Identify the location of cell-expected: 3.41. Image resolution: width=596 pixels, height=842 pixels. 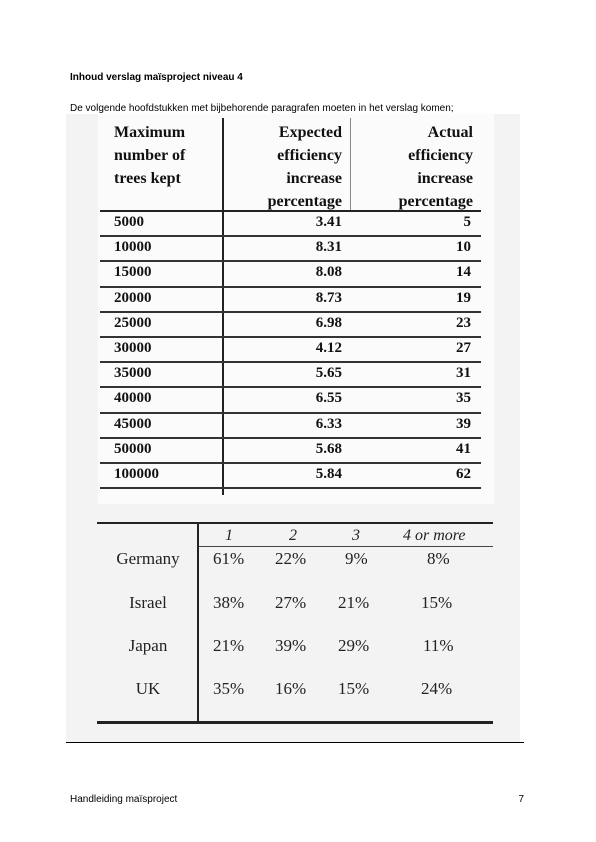
(328, 222).